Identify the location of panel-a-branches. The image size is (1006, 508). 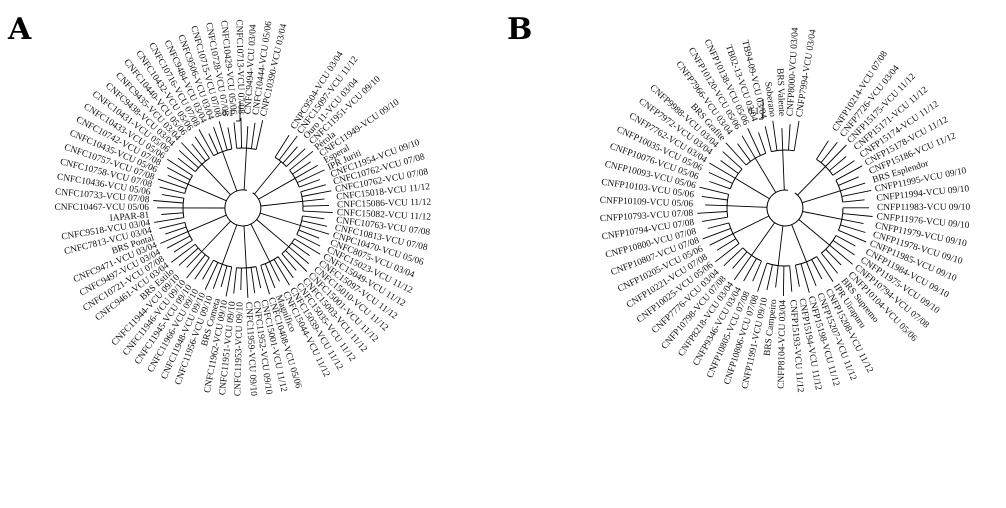
(243, 207).